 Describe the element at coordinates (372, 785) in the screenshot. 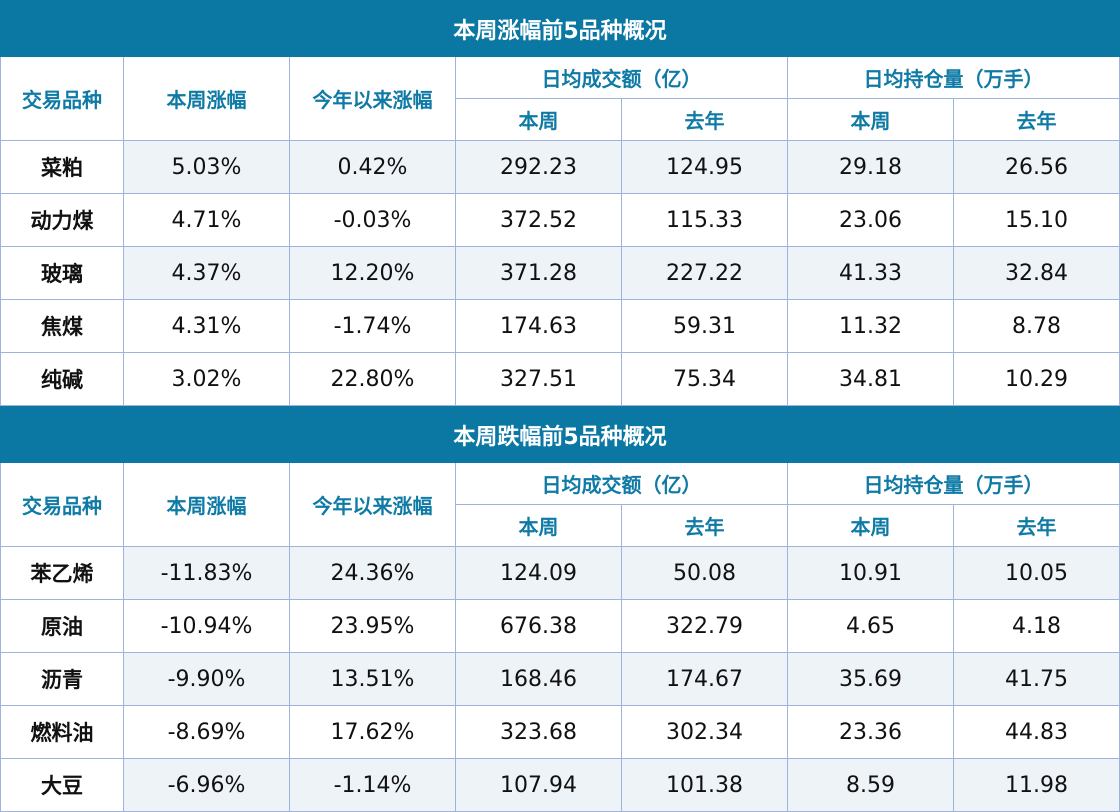

I see `value-cell: -1.14%` at that location.